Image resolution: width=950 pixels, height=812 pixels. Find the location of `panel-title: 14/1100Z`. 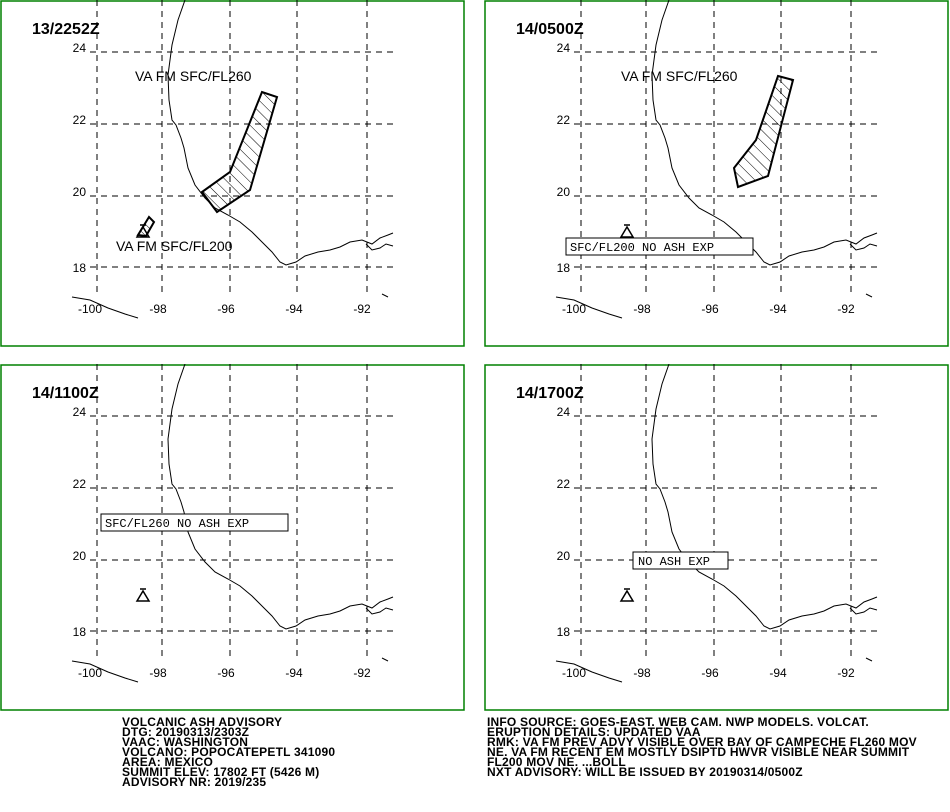

panel-title: 14/1100Z is located at coordinates (65, 393).